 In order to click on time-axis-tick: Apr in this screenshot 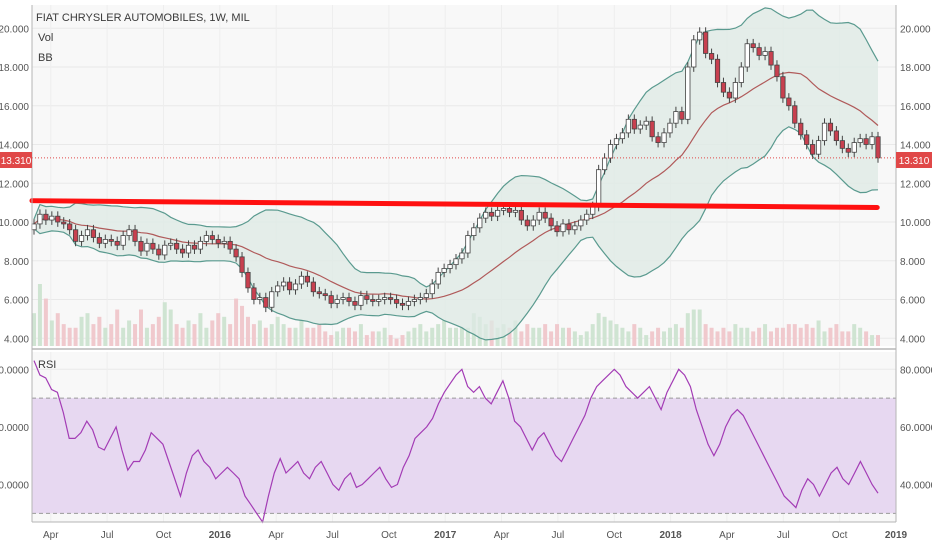, I will do `click(51, 535)`.